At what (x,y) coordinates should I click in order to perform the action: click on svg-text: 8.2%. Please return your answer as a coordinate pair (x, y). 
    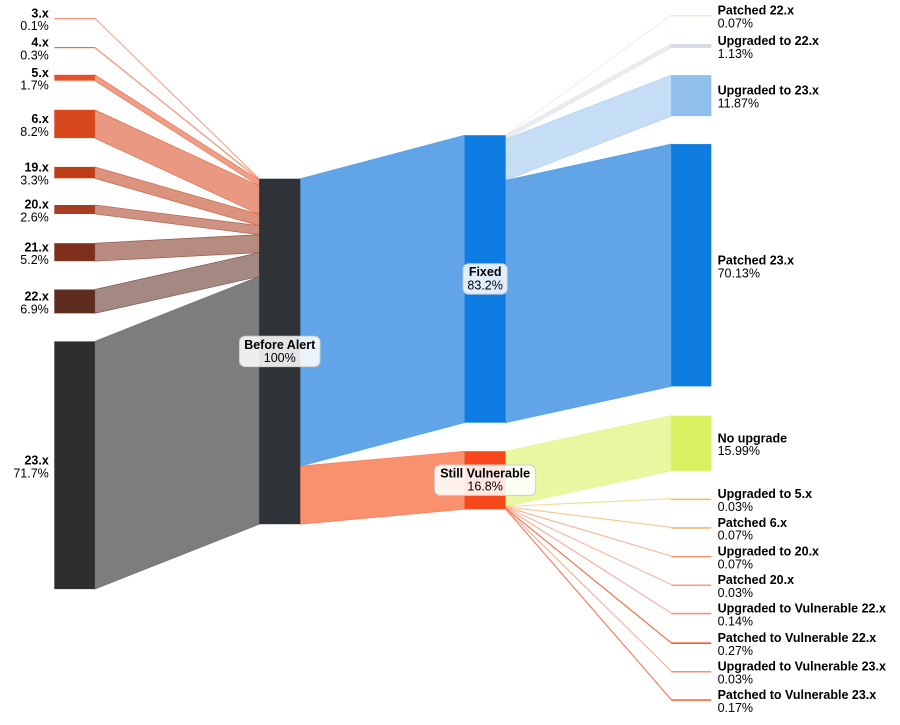
    Looking at the image, I should click on (34, 132).